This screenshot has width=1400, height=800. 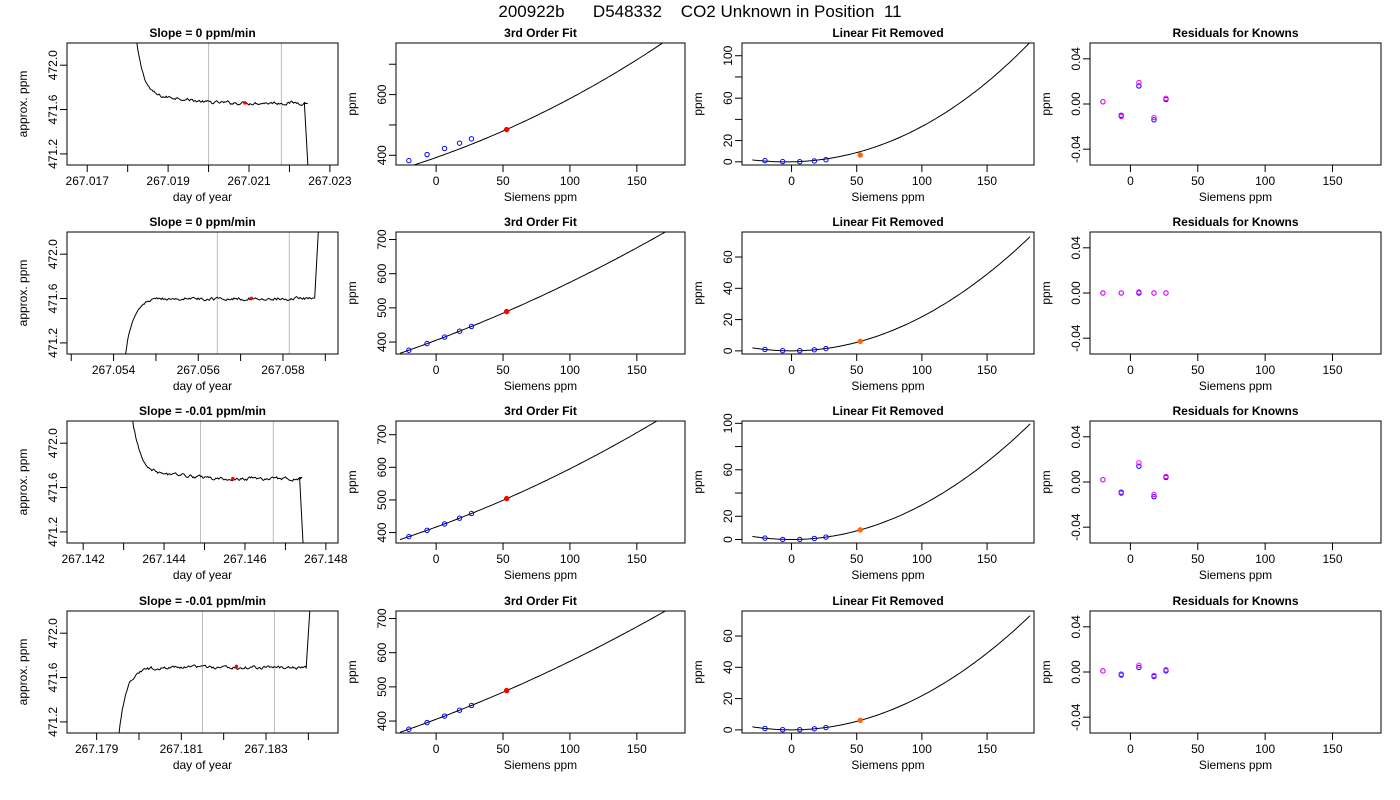 What do you see at coordinates (202, 33) in the screenshot?
I see `panel-title: Slope = 0 ppm/min` at bounding box center [202, 33].